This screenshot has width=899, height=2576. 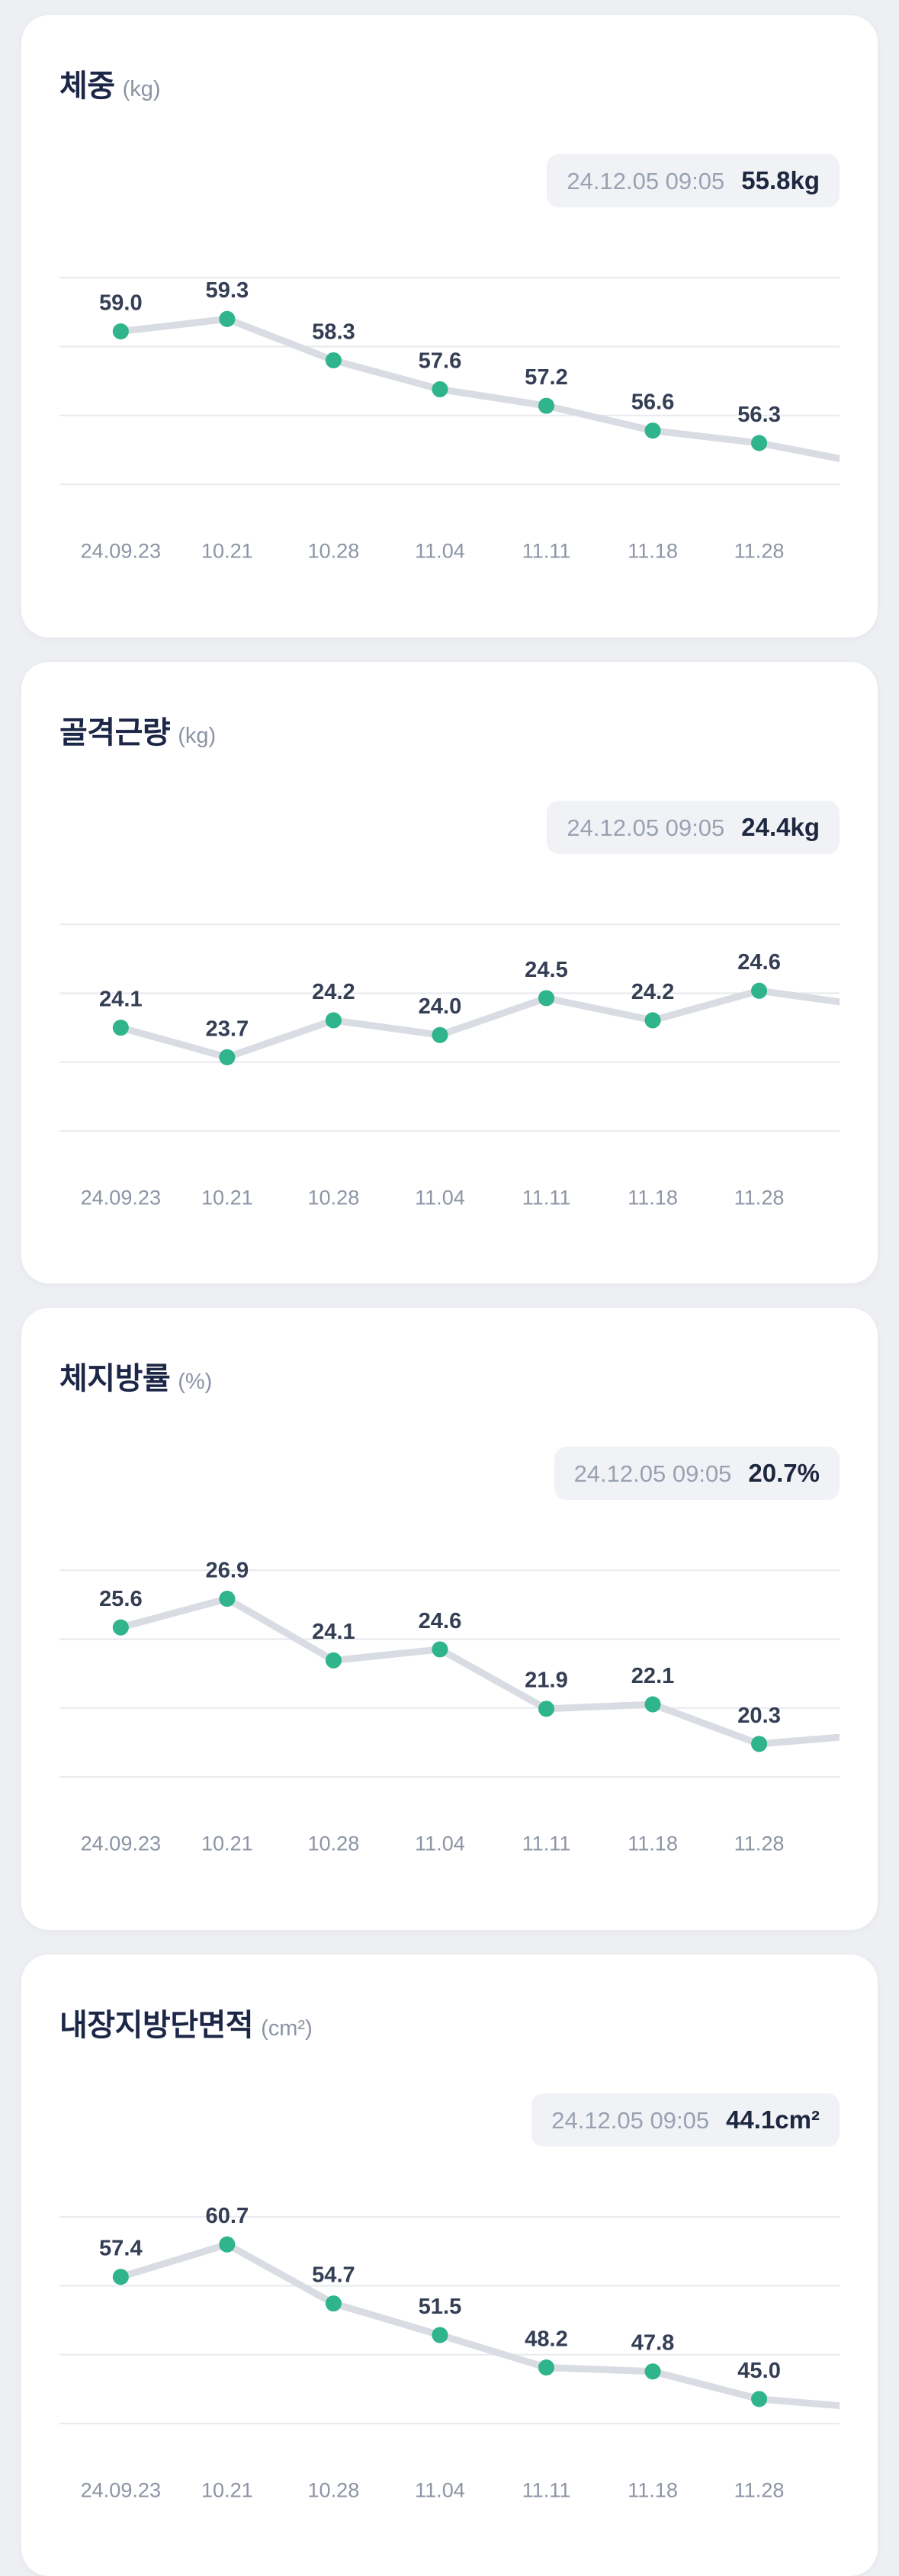 I want to click on svg-text: 24.0, so click(x=440, y=1006).